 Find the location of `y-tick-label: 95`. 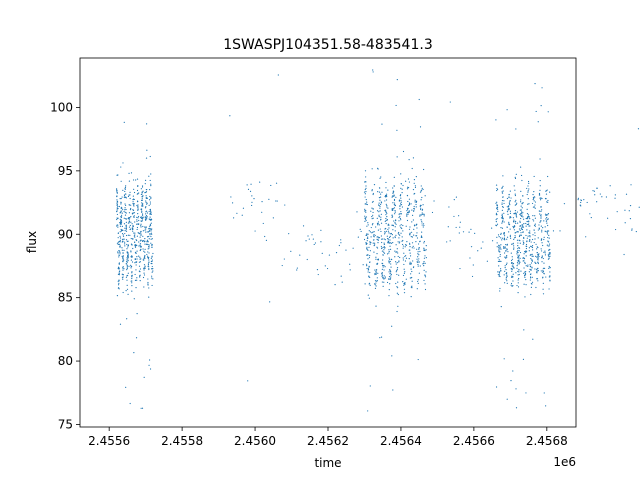

y-tick-label: 95 is located at coordinates (65, 171).